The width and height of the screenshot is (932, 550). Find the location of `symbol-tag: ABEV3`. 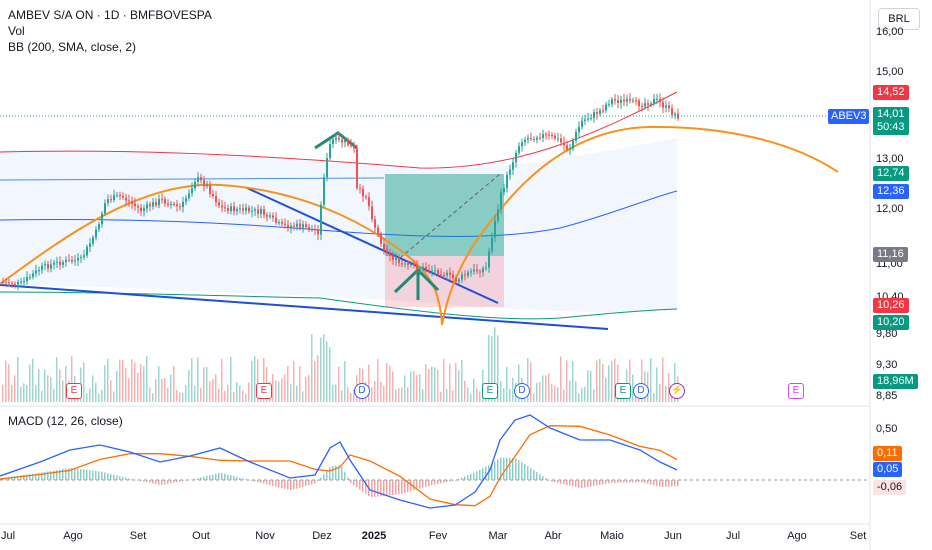

symbol-tag: ABEV3 is located at coordinates (849, 116).